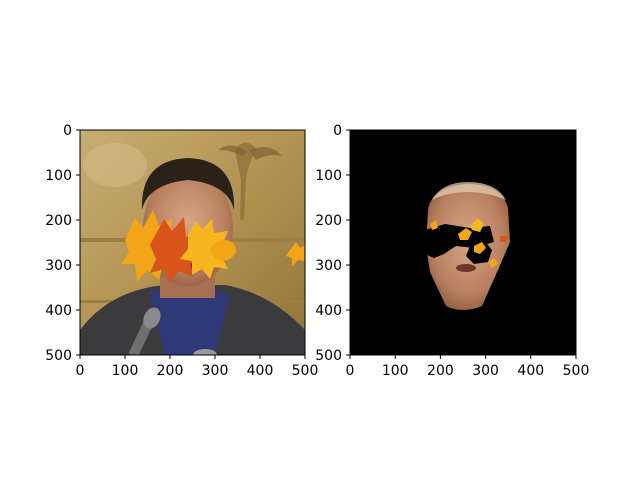  What do you see at coordinates (62, 243) in the screenshot?
I see `left-y-axis: 0 100 200 300 400 500` at bounding box center [62, 243].